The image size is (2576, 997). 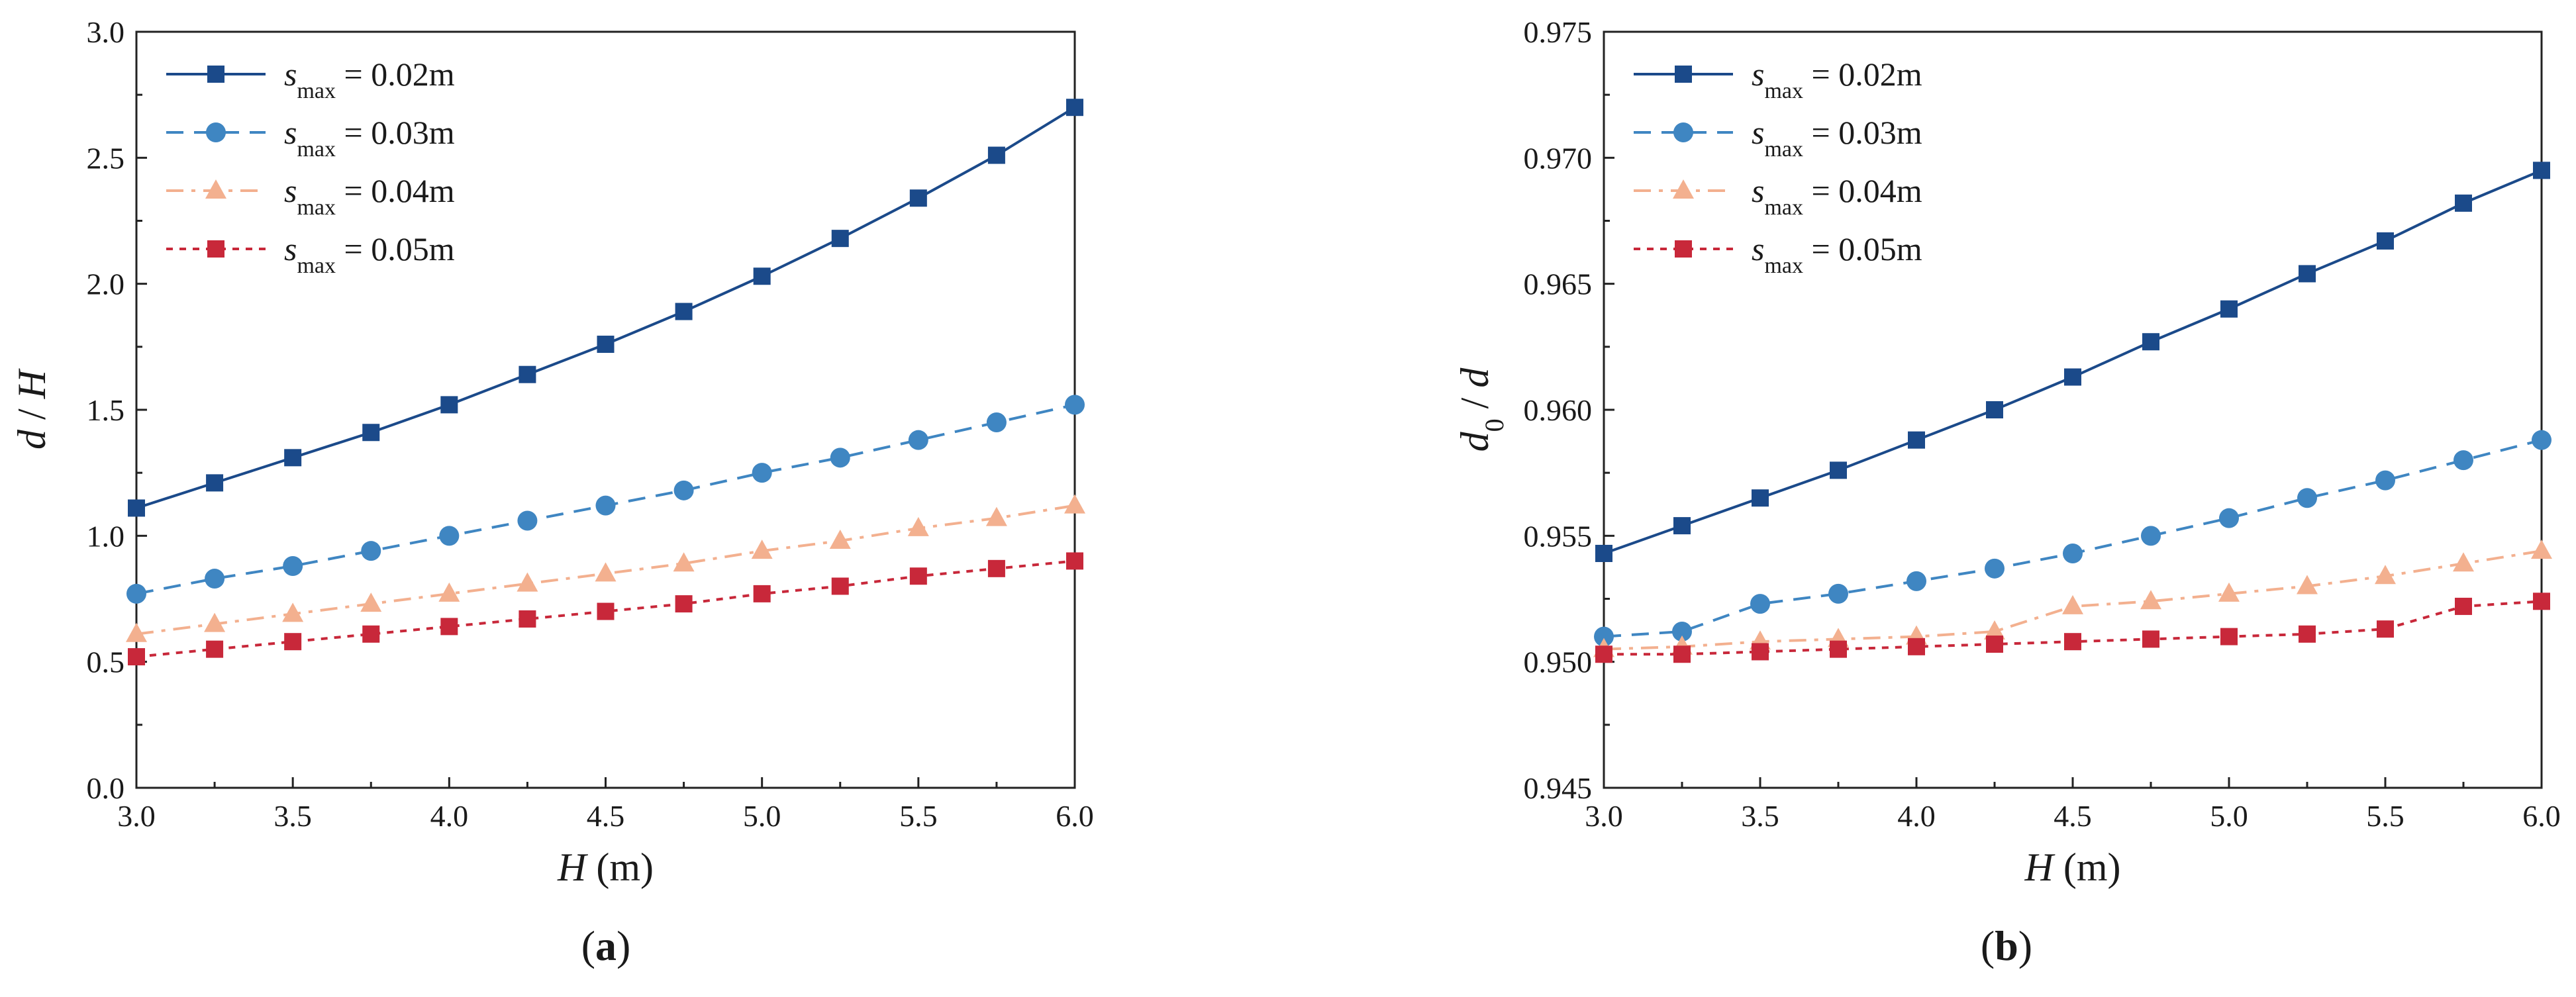 I want to click on legend-value: = 0.03m, so click(x=1862, y=132).